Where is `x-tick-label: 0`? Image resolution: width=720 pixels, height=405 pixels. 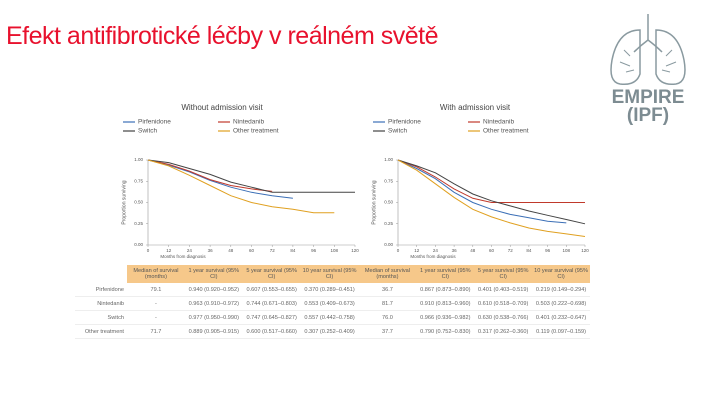
x-tick-label: 0 is located at coordinates (398, 250).